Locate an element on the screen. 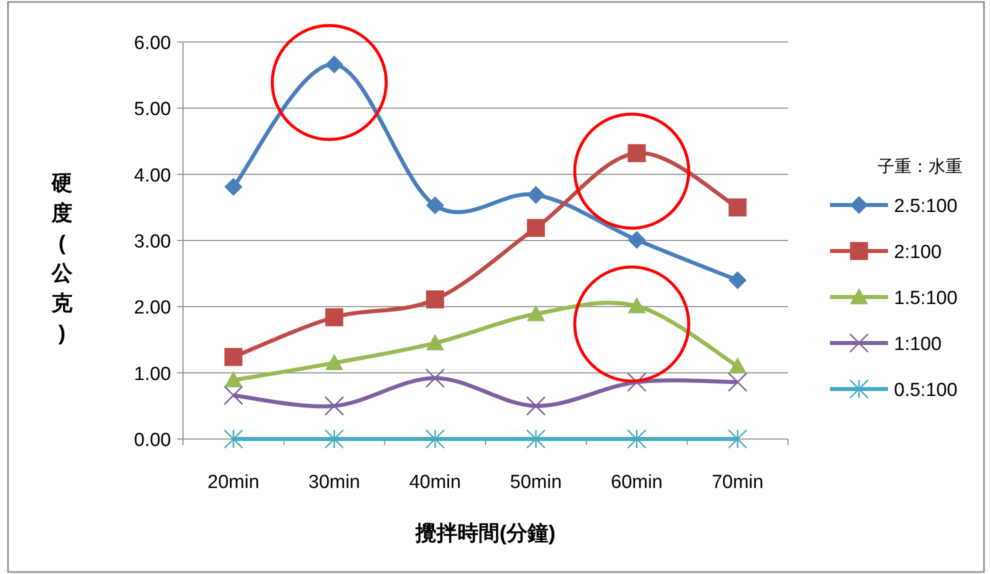 The width and height of the screenshot is (990, 574). x-tick-label: 70min is located at coordinates (738, 482).